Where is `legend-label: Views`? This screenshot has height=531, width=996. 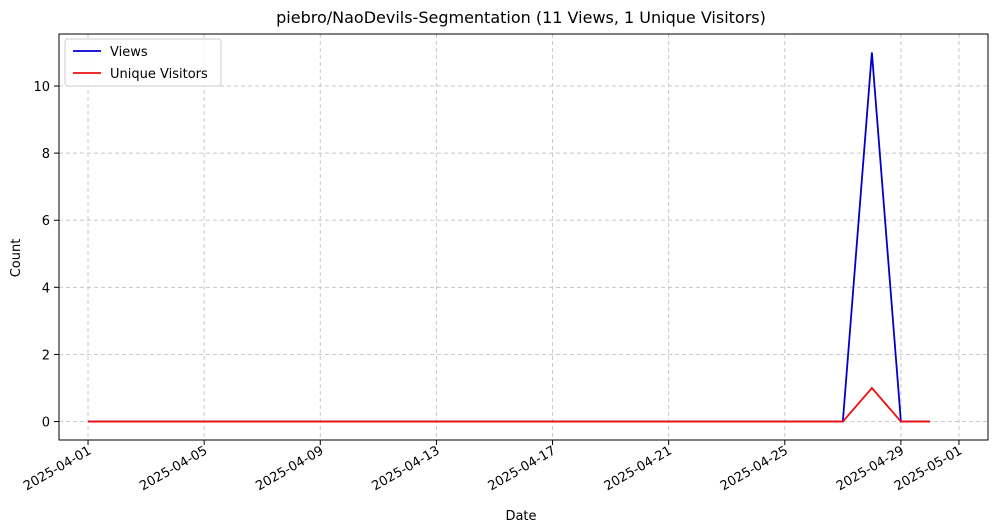 legend-label: Views is located at coordinates (129, 52).